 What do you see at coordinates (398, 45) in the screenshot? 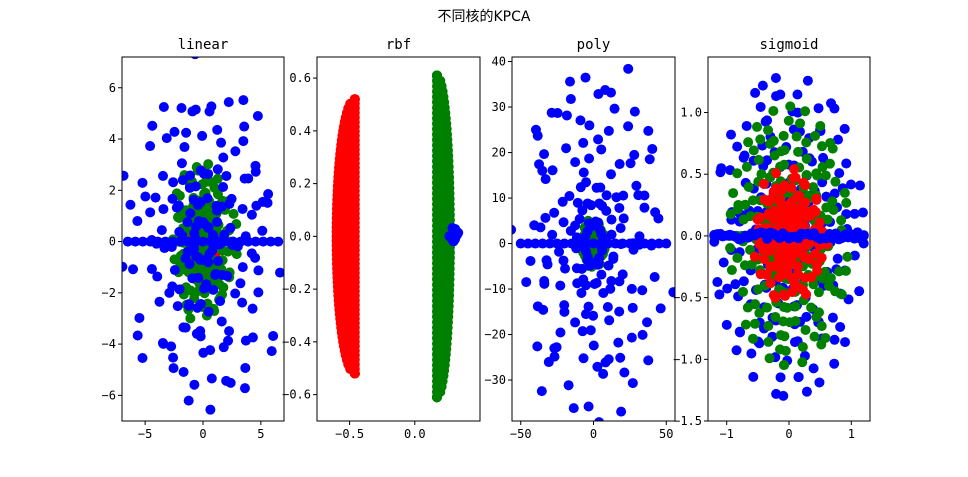
I see `subplot-title: rbf` at bounding box center [398, 45].